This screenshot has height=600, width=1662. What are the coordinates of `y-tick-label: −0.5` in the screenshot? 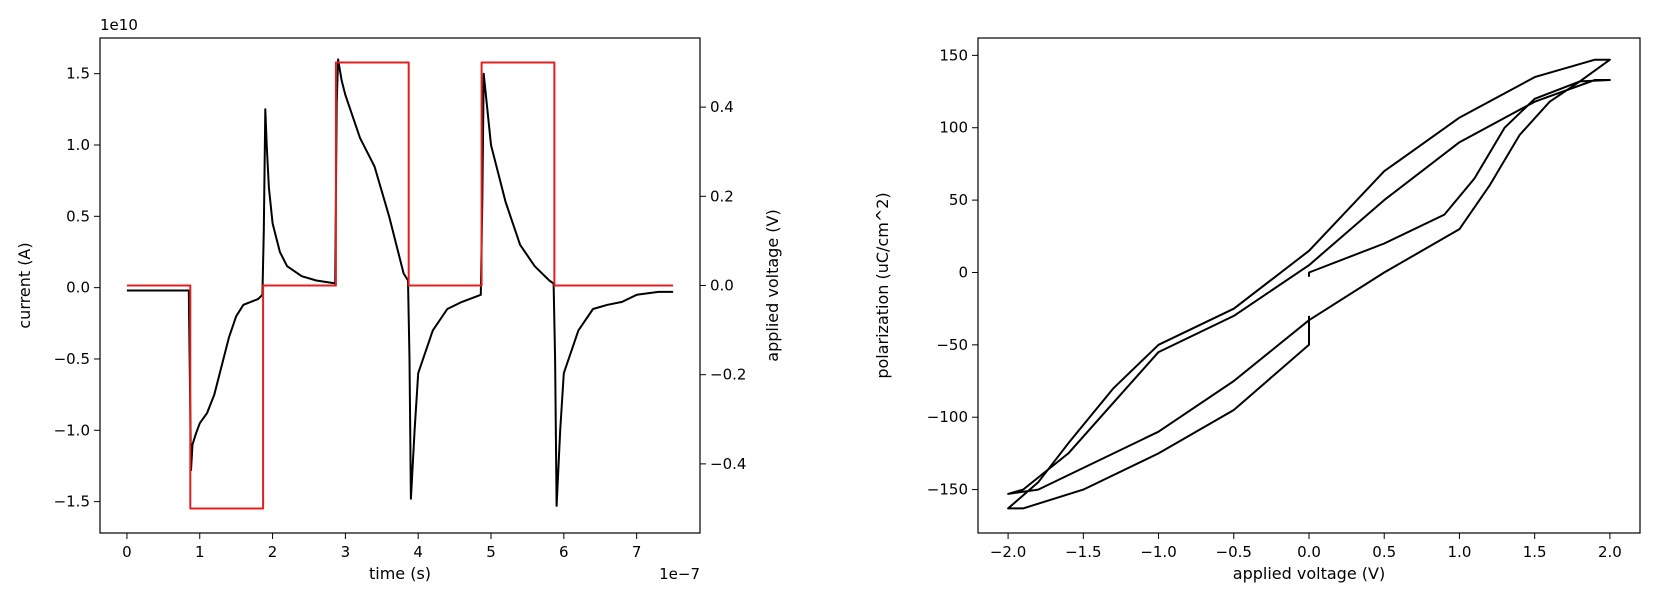 It's located at (72, 359).